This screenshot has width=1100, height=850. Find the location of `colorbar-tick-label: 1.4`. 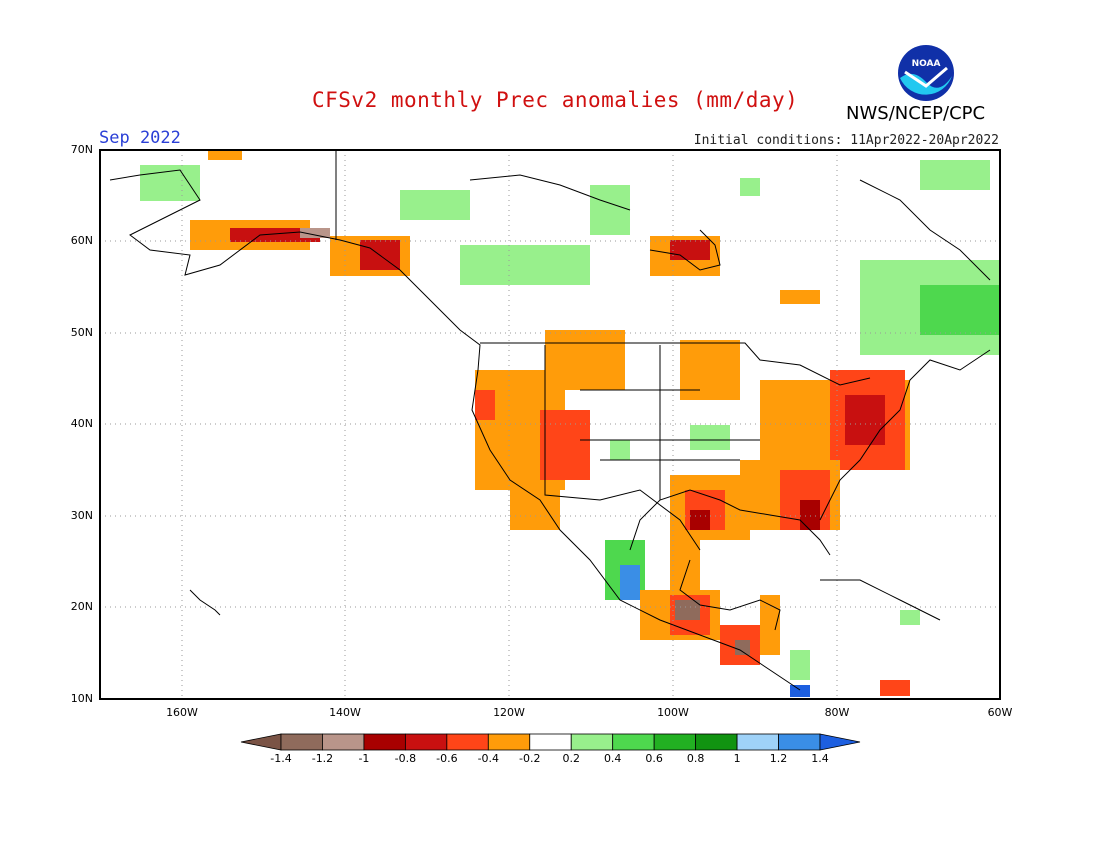

colorbar-tick-label: 1.4 is located at coordinates (820, 758).